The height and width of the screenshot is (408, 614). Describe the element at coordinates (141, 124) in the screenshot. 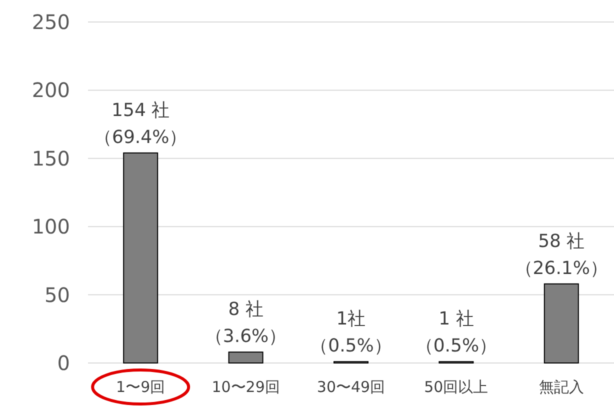

I see `data-label: 154 社（69.4%）` at that location.